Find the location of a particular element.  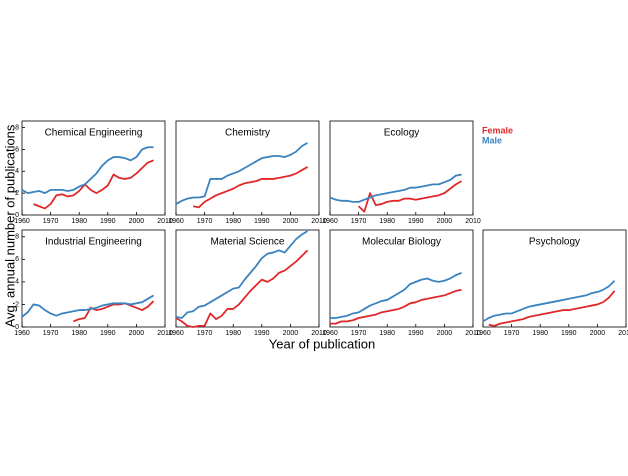

panel-title: Psychology is located at coordinates (554, 242).